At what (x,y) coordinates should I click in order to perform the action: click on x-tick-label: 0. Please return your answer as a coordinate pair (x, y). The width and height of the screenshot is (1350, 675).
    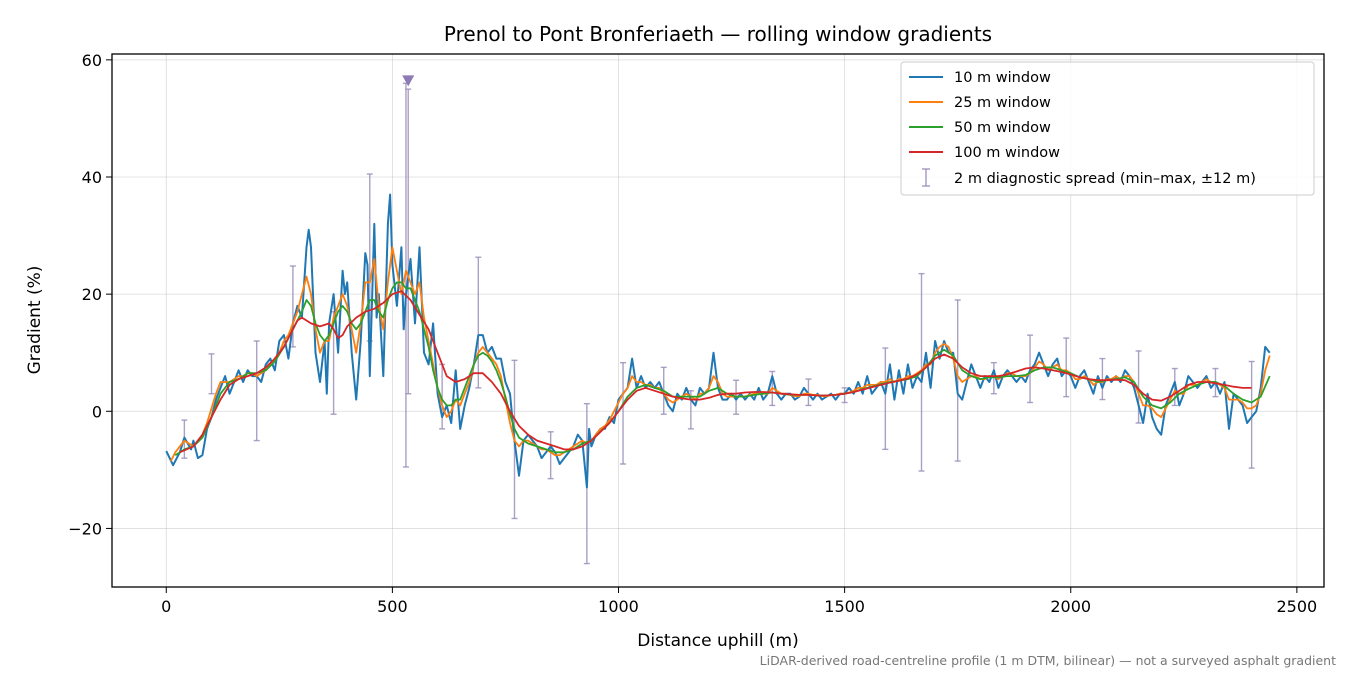
    Looking at the image, I should click on (166, 606).